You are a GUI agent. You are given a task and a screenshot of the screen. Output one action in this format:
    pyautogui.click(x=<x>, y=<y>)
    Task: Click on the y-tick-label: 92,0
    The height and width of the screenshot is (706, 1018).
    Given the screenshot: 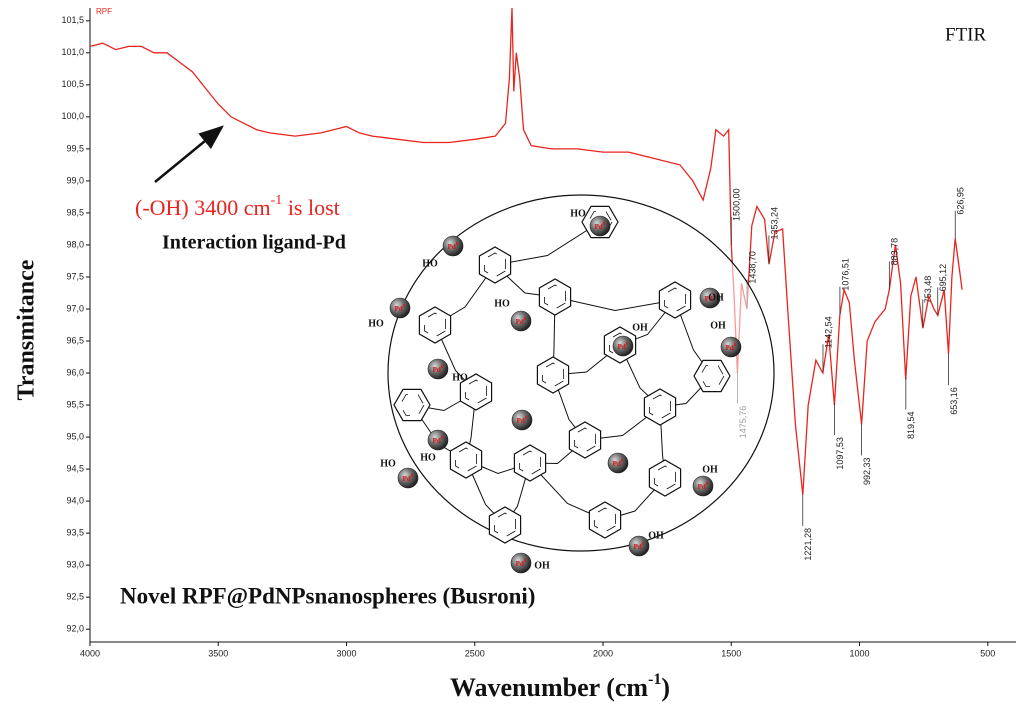 What is the action you would take?
    pyautogui.click(x=75, y=629)
    